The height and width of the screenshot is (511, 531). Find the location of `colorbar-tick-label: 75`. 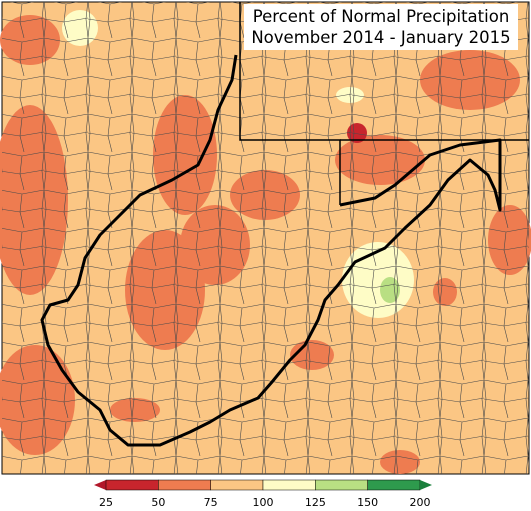

colorbar-tick-label: 75 is located at coordinates (210, 502).